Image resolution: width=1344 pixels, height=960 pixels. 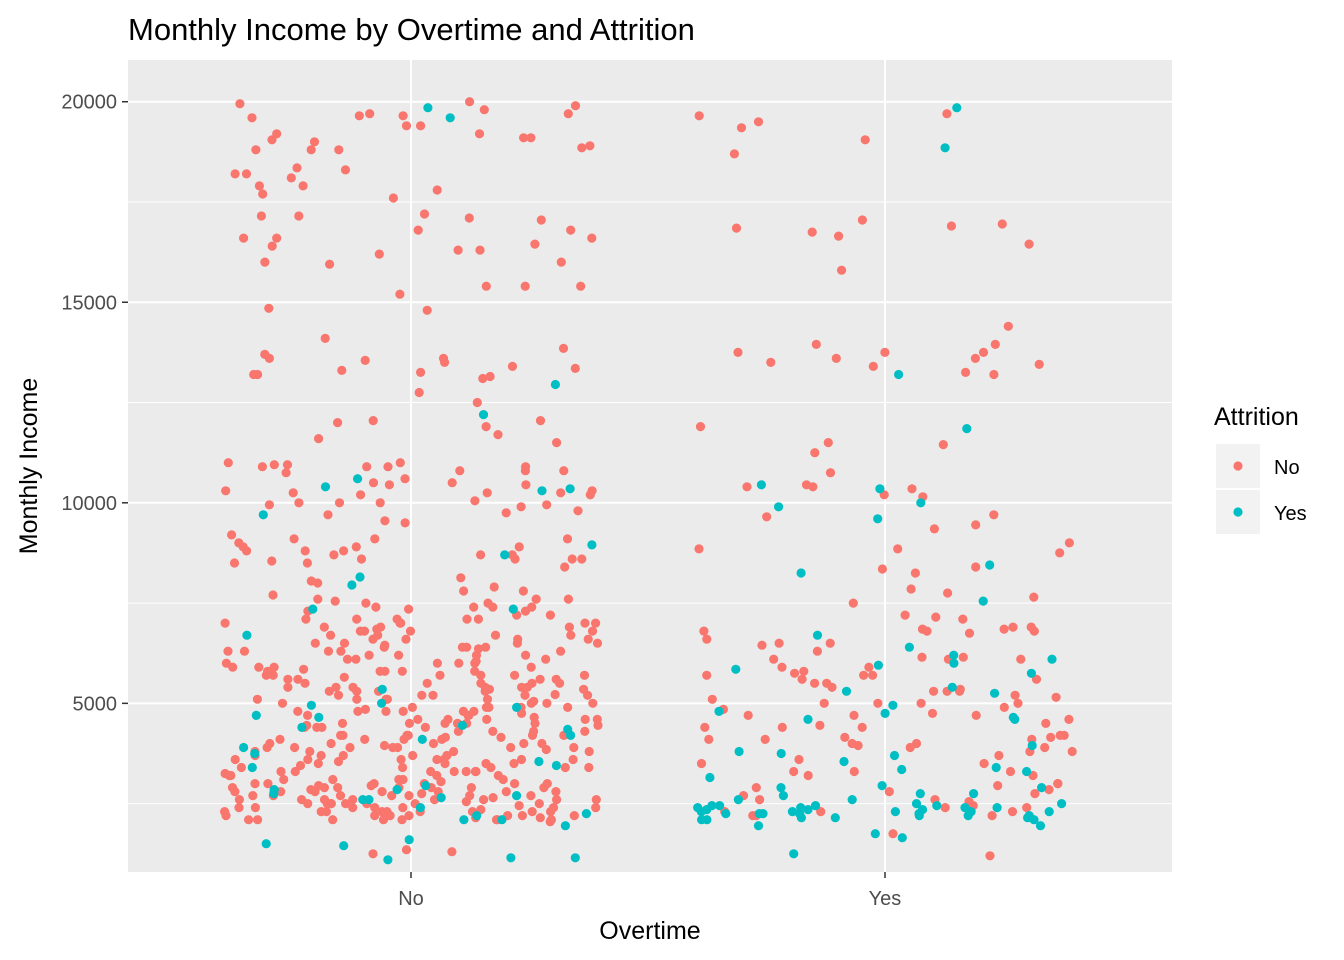 I want to click on legend-title: Attrition, so click(x=1256, y=417).